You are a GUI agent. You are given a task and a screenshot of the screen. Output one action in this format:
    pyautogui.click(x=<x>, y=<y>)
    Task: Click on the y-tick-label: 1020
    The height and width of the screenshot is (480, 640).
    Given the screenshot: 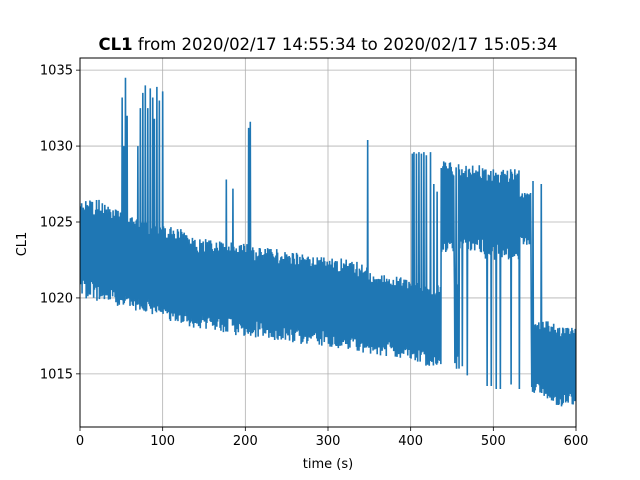 What is the action you would take?
    pyautogui.click(x=56, y=298)
    